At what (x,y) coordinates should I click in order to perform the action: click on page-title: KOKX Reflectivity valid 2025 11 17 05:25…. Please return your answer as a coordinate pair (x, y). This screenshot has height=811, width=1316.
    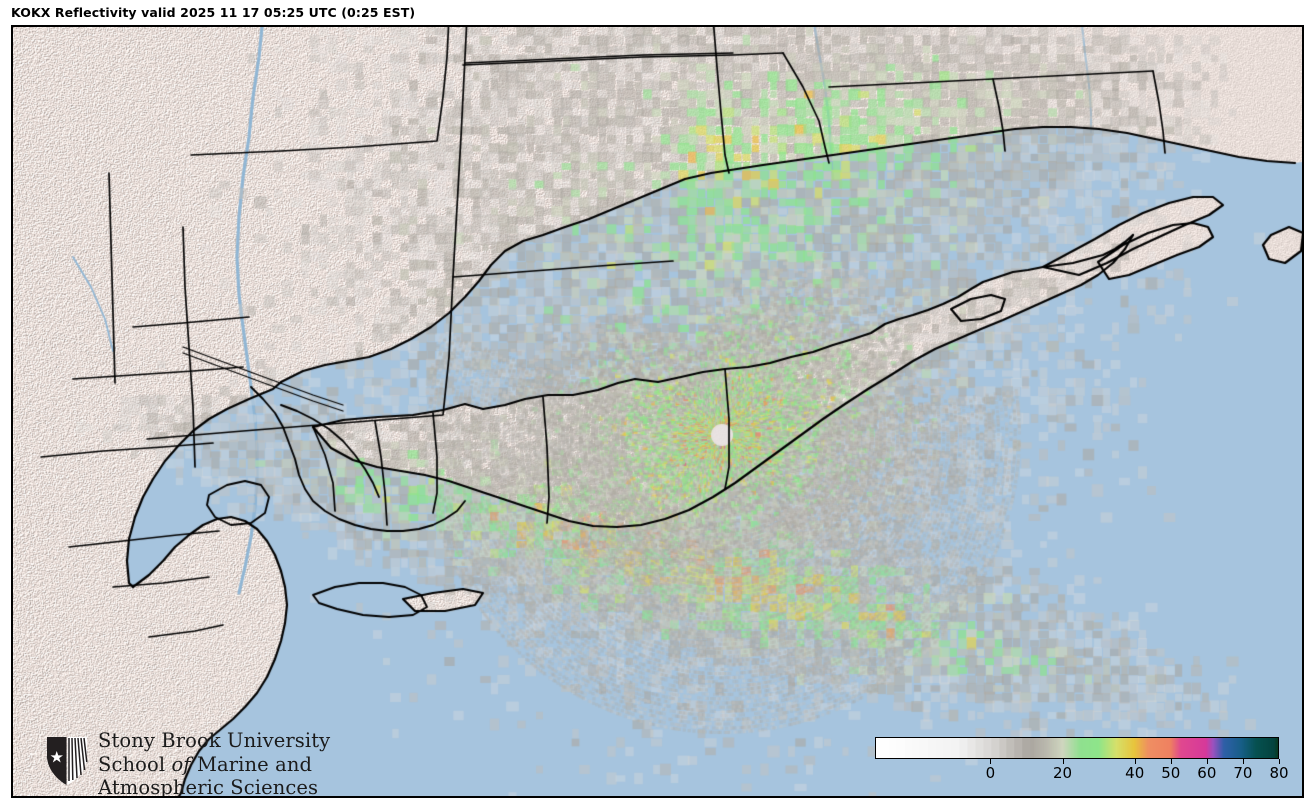
    Looking at the image, I should click on (213, 12).